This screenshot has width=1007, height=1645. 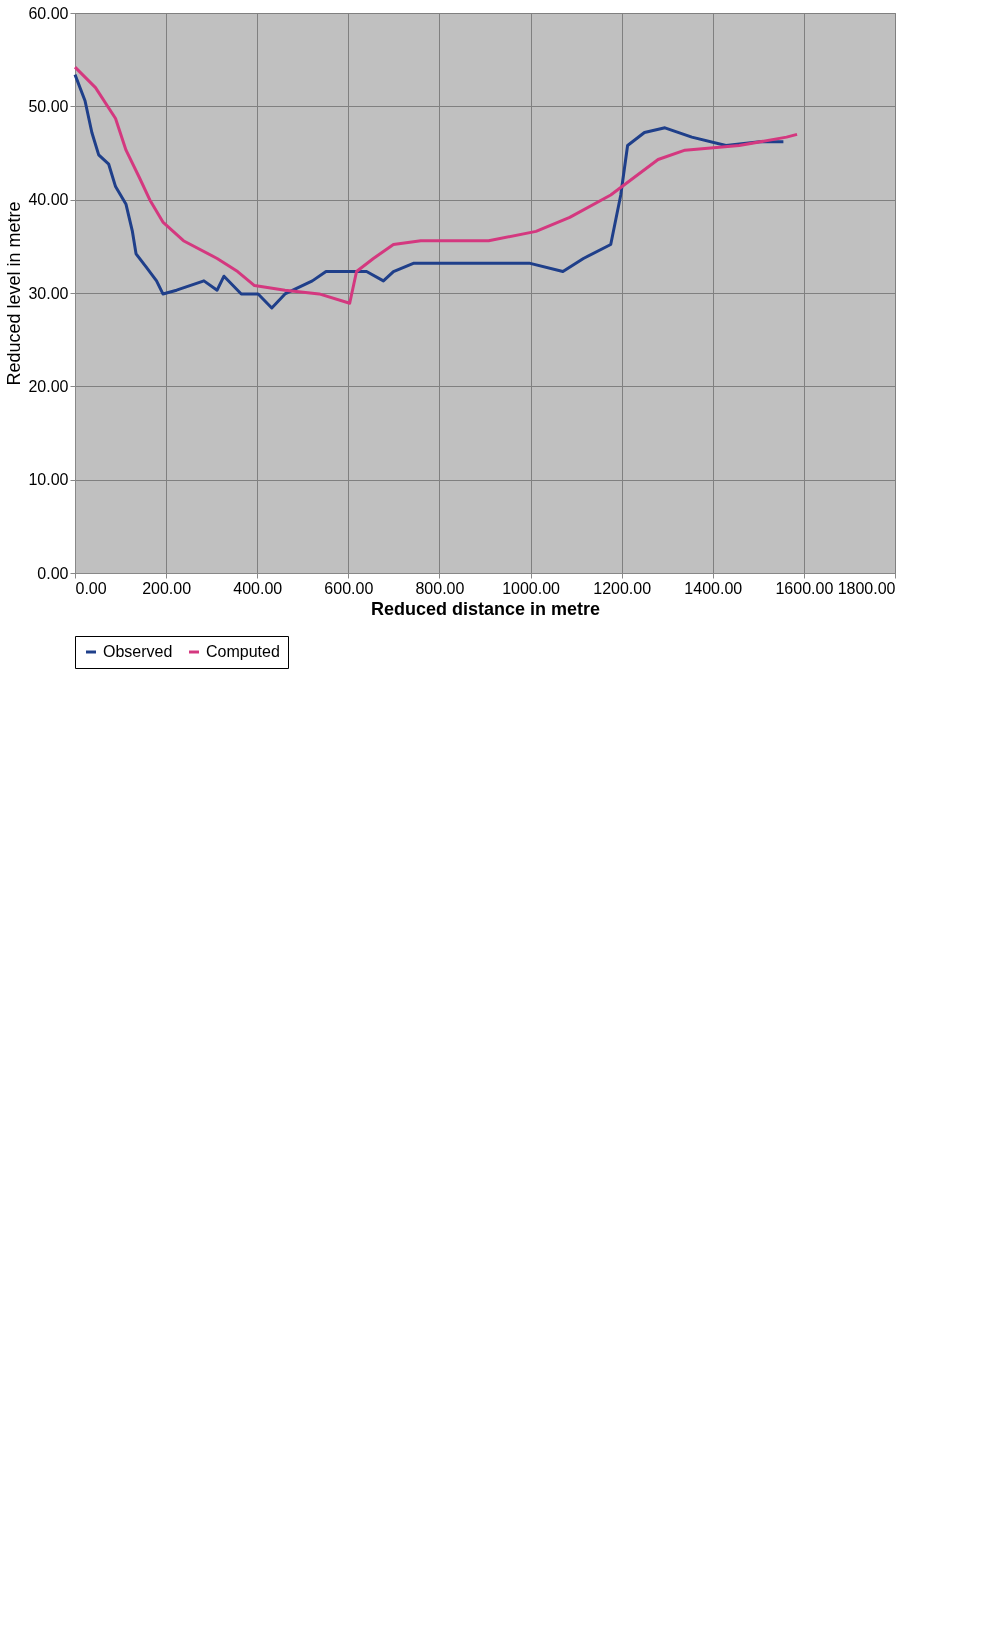 I want to click on legend-label: Computed, so click(x=243, y=651).